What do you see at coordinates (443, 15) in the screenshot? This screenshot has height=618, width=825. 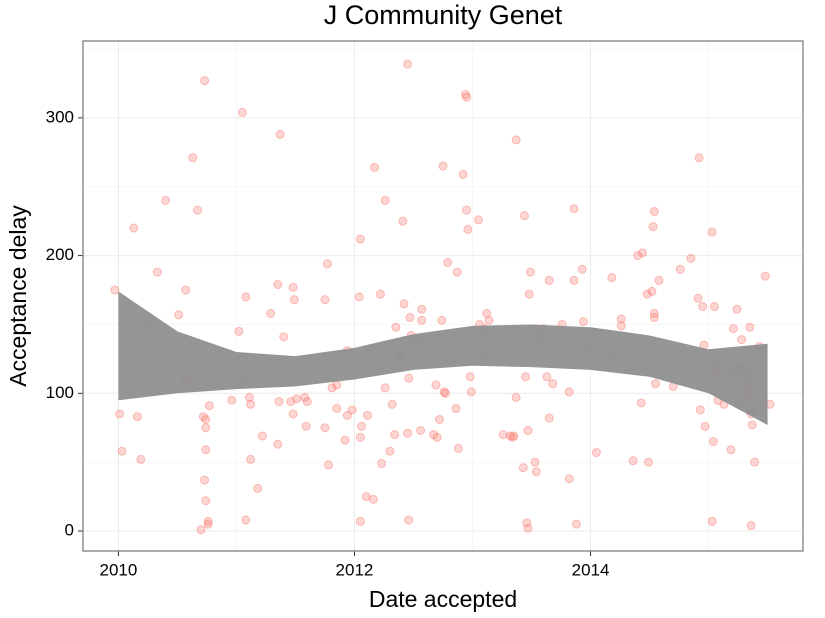 I see `chart-title: J Community Genet` at bounding box center [443, 15].